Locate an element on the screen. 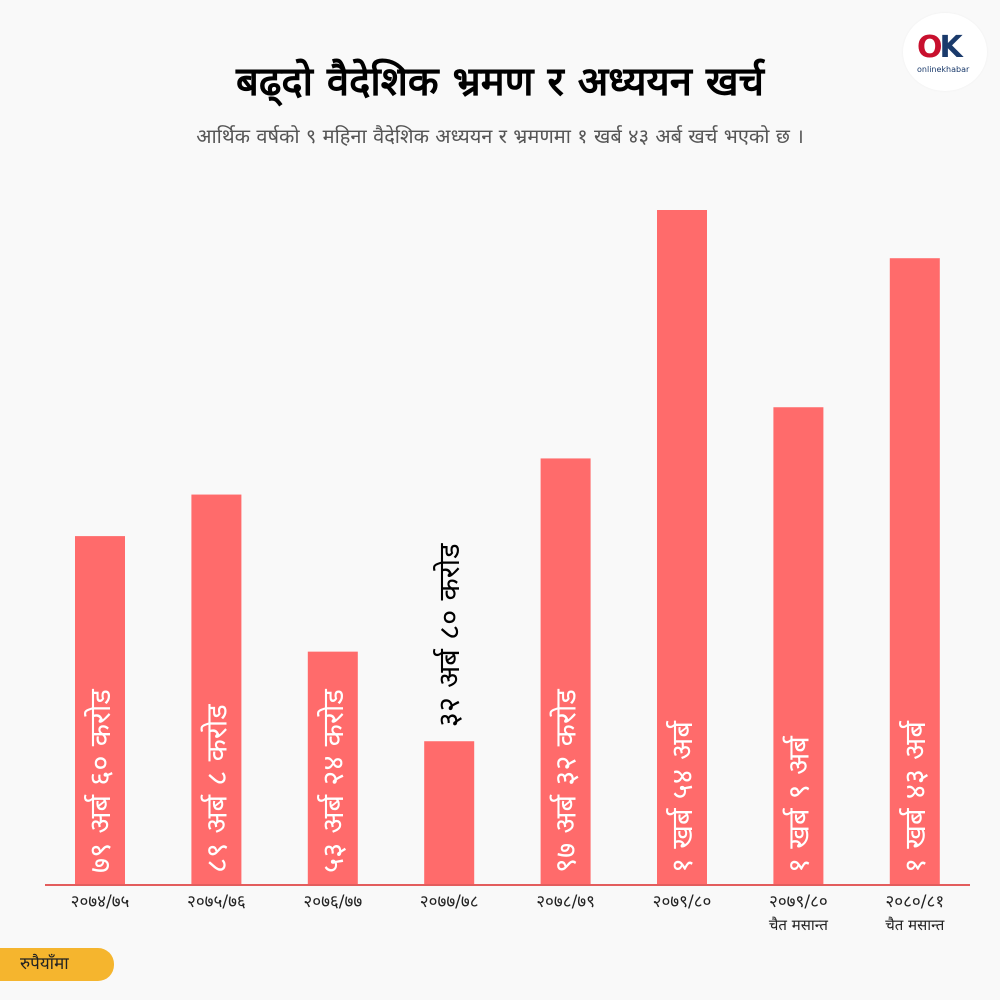 This screenshot has width=1000, height=1000. tick-label-8: २०८०/८१ is located at coordinates (914, 902).